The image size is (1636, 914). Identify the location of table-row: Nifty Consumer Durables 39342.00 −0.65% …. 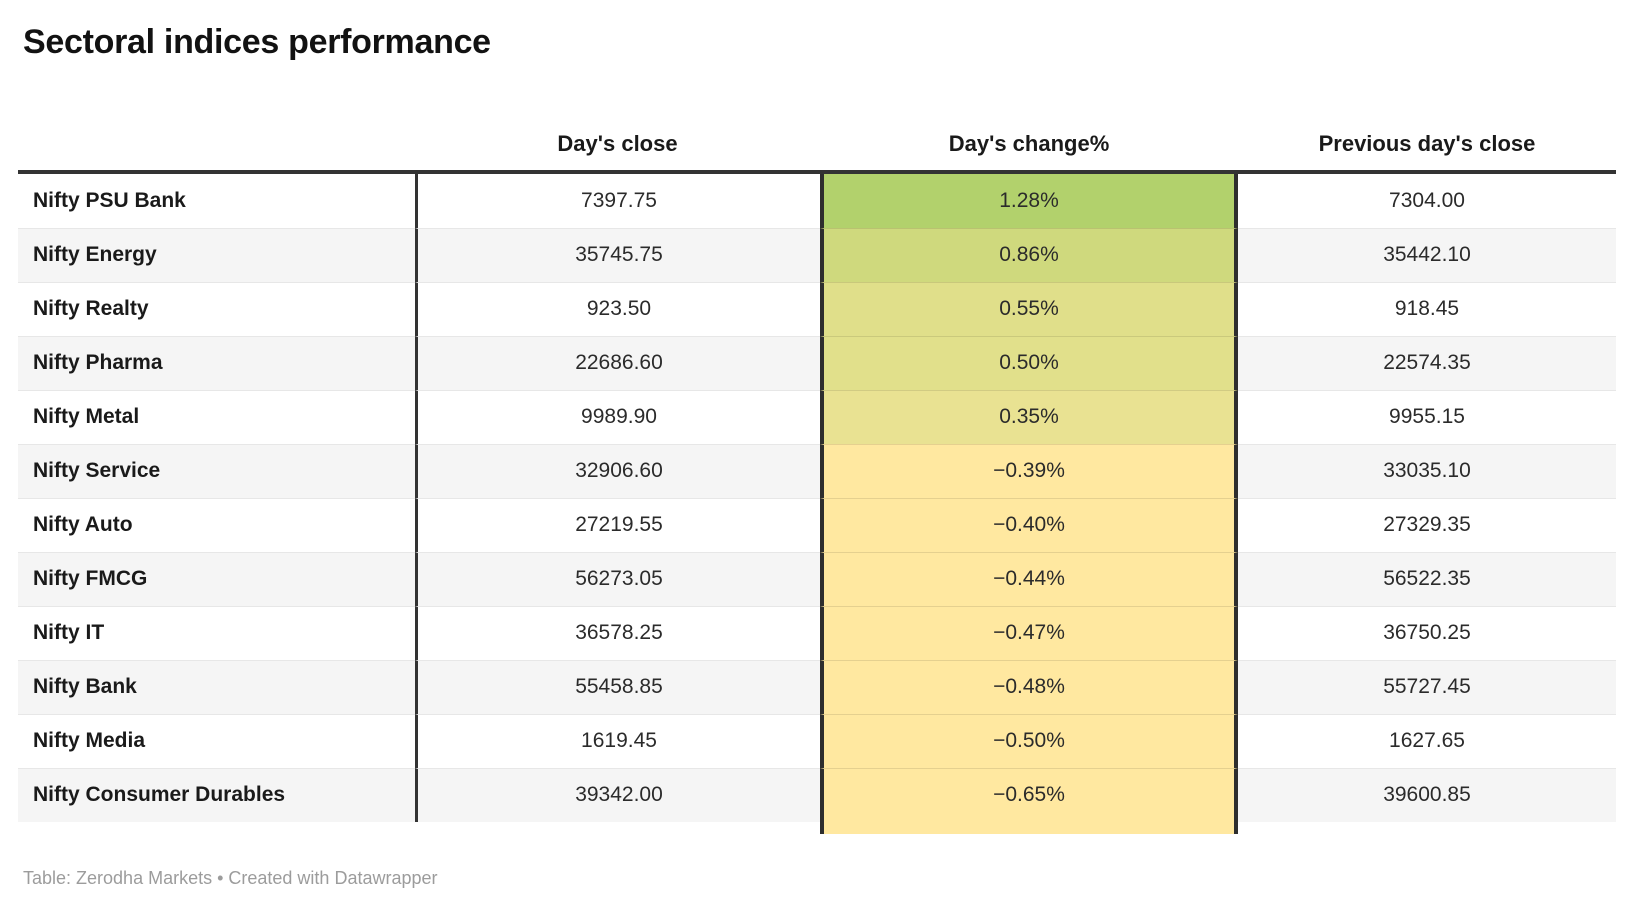
(817, 794).